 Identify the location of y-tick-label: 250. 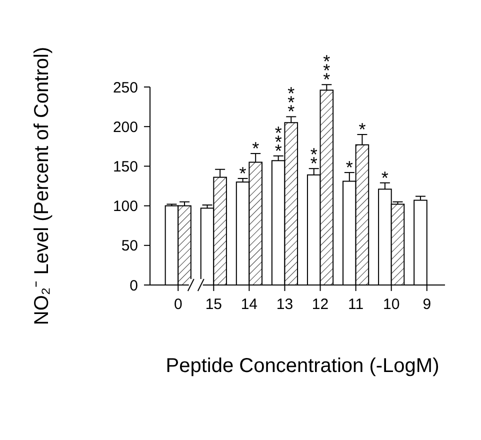
(125, 87).